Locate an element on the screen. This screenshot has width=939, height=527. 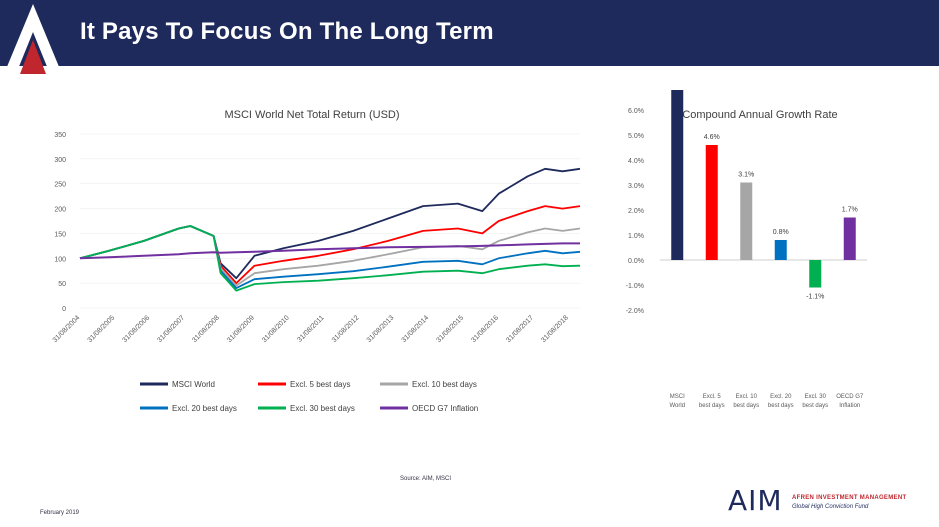
bar-value-label: 3.1% is located at coordinates (746, 175).